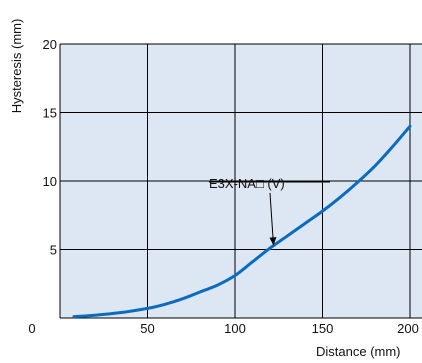  I want to click on x-tick-label-200: 200, so click(408, 328).